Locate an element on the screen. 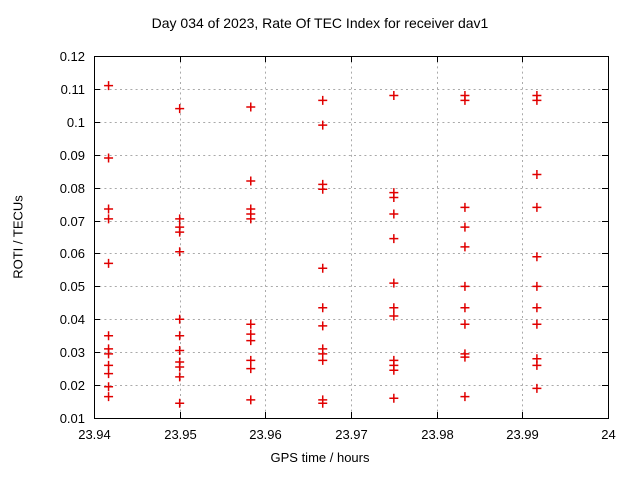 The image size is (640, 480). x-tick-label: 23.95 is located at coordinates (180, 434).